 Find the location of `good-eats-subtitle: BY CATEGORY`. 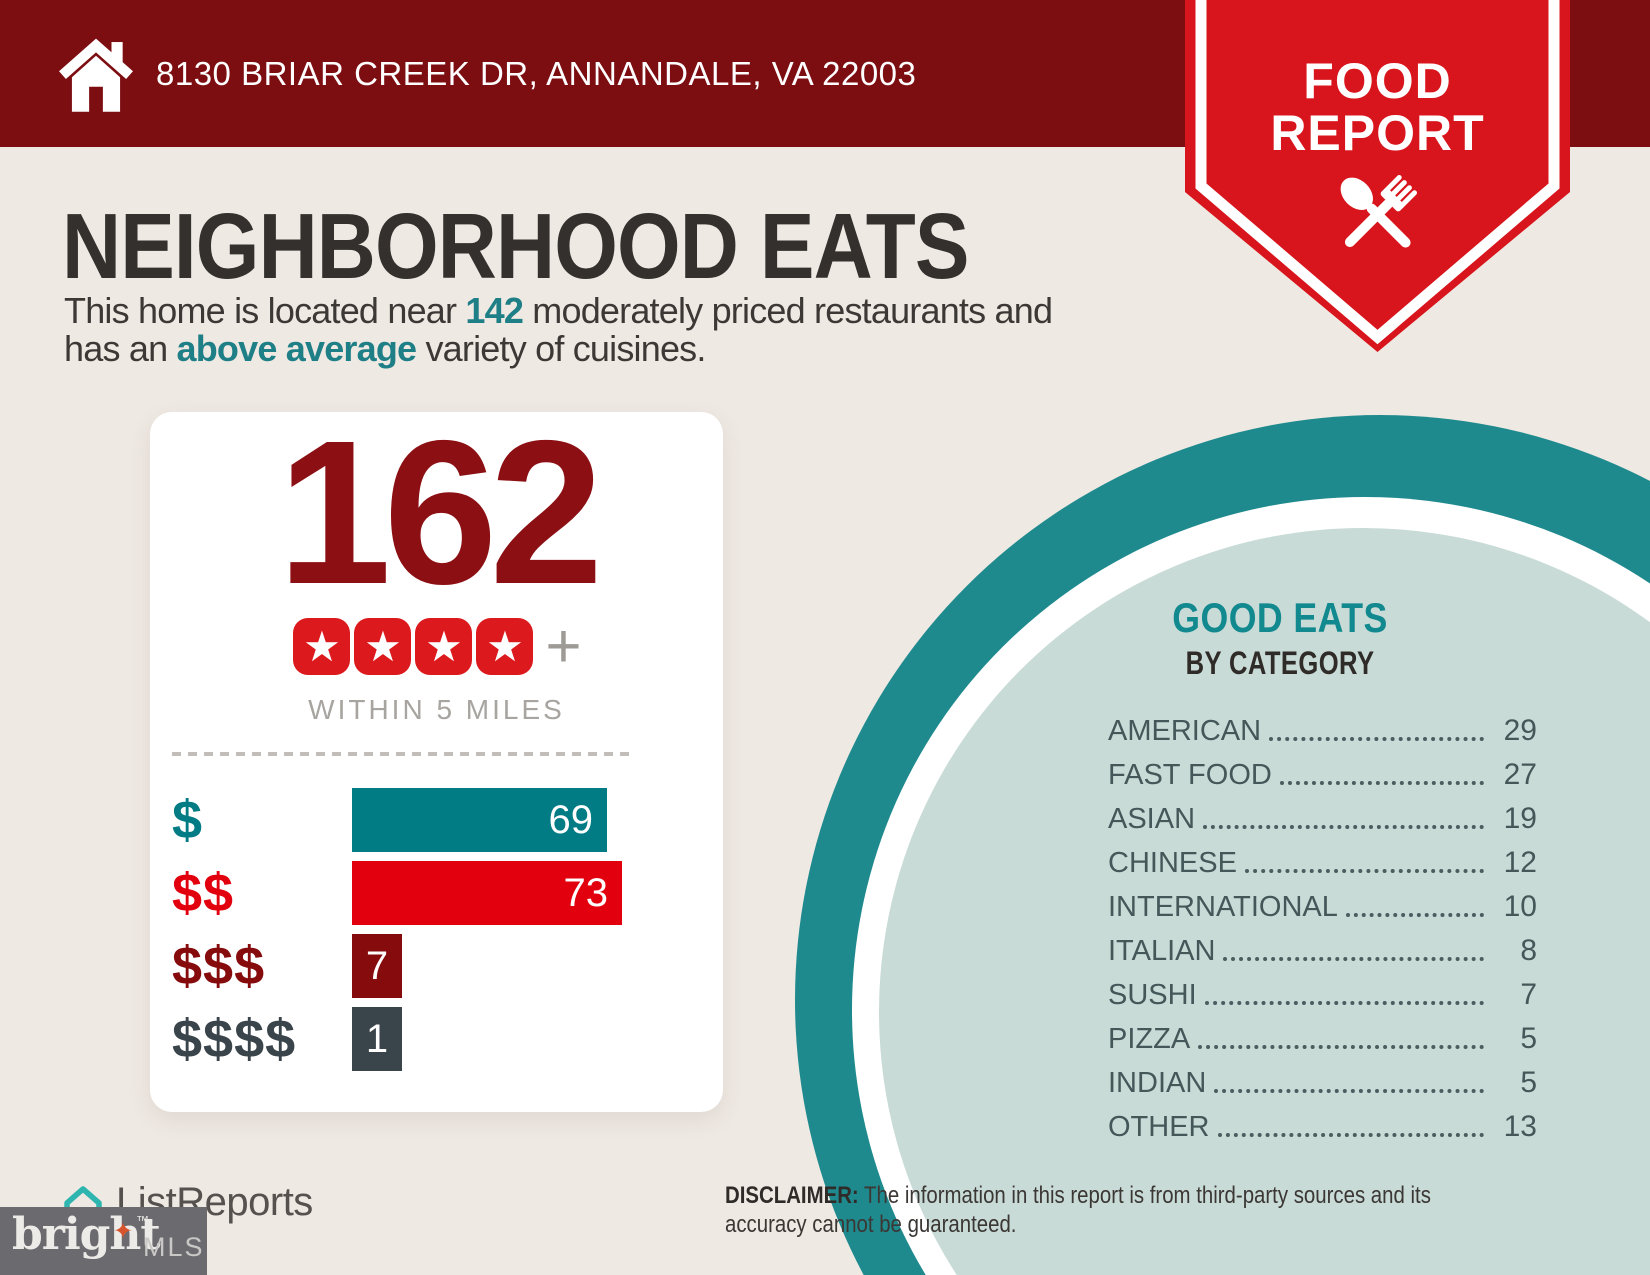

good-eats-subtitle: BY CATEGORY is located at coordinates (1280, 663).